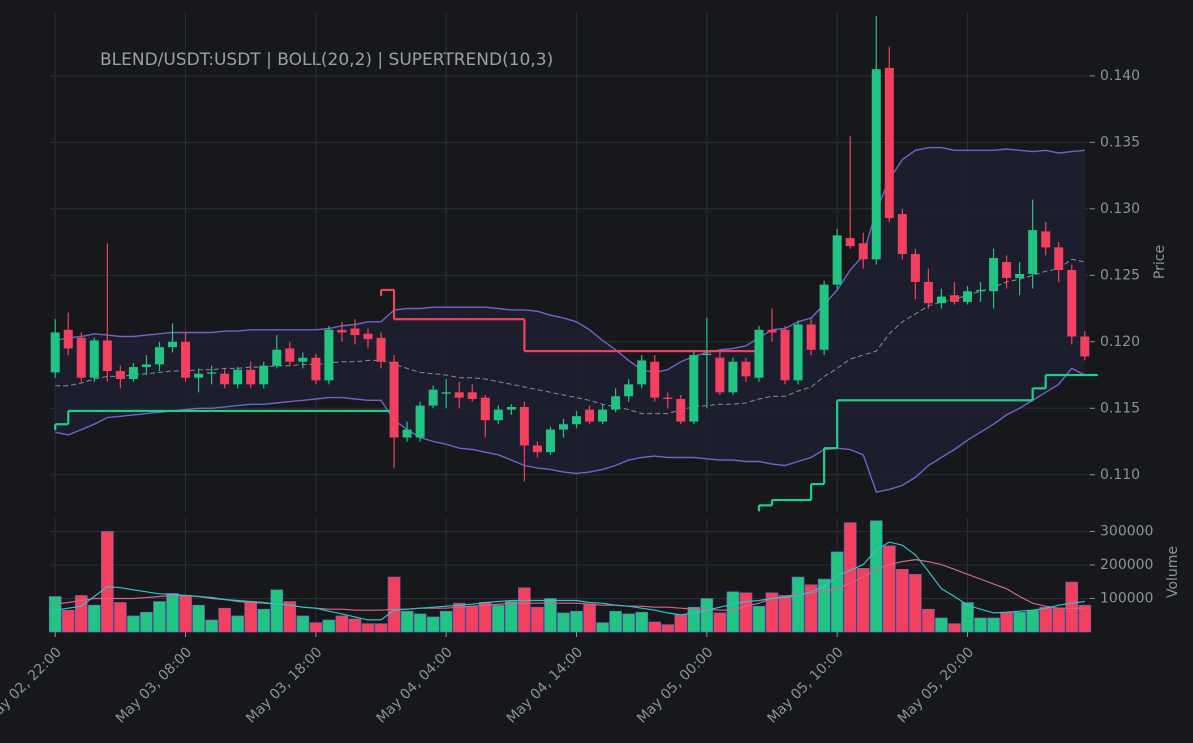  I want to click on volume-axis-label: Volume, so click(1173, 572).